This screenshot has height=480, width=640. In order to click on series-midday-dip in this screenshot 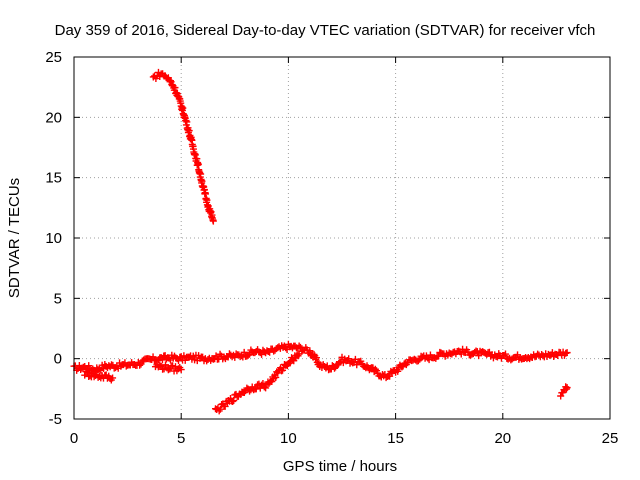, I will do `click(168, 368)`.